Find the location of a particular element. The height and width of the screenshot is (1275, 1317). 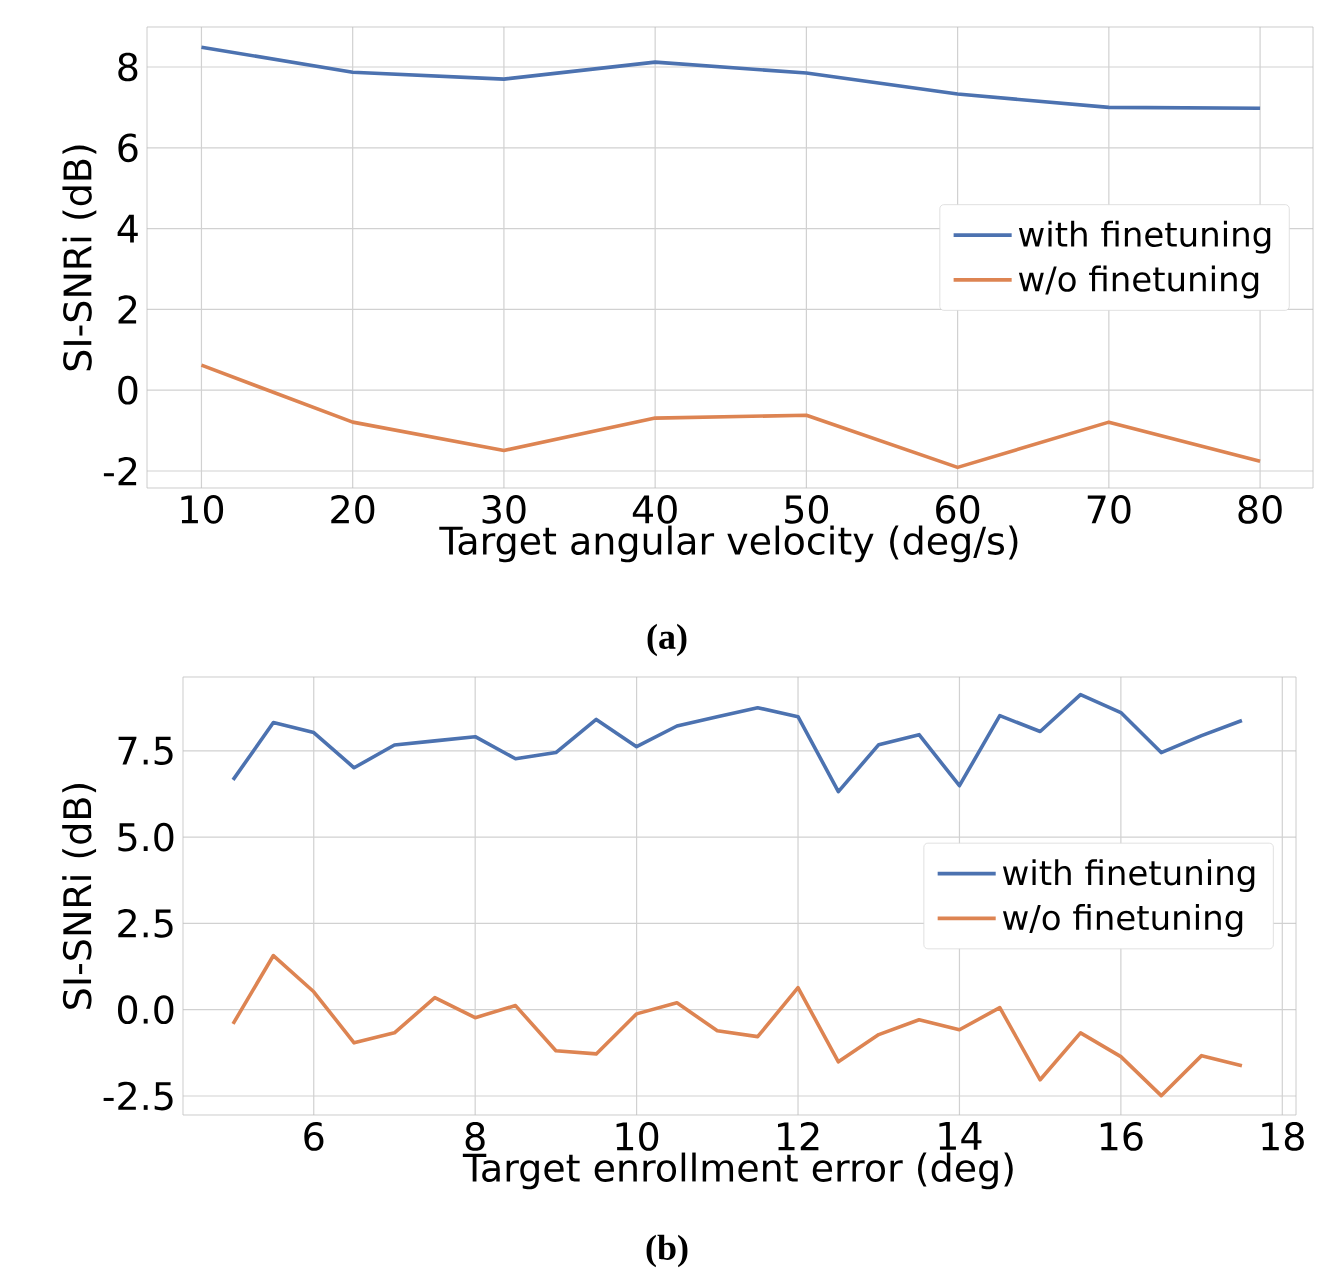

x-tick-label: 40 is located at coordinates (654, 509).